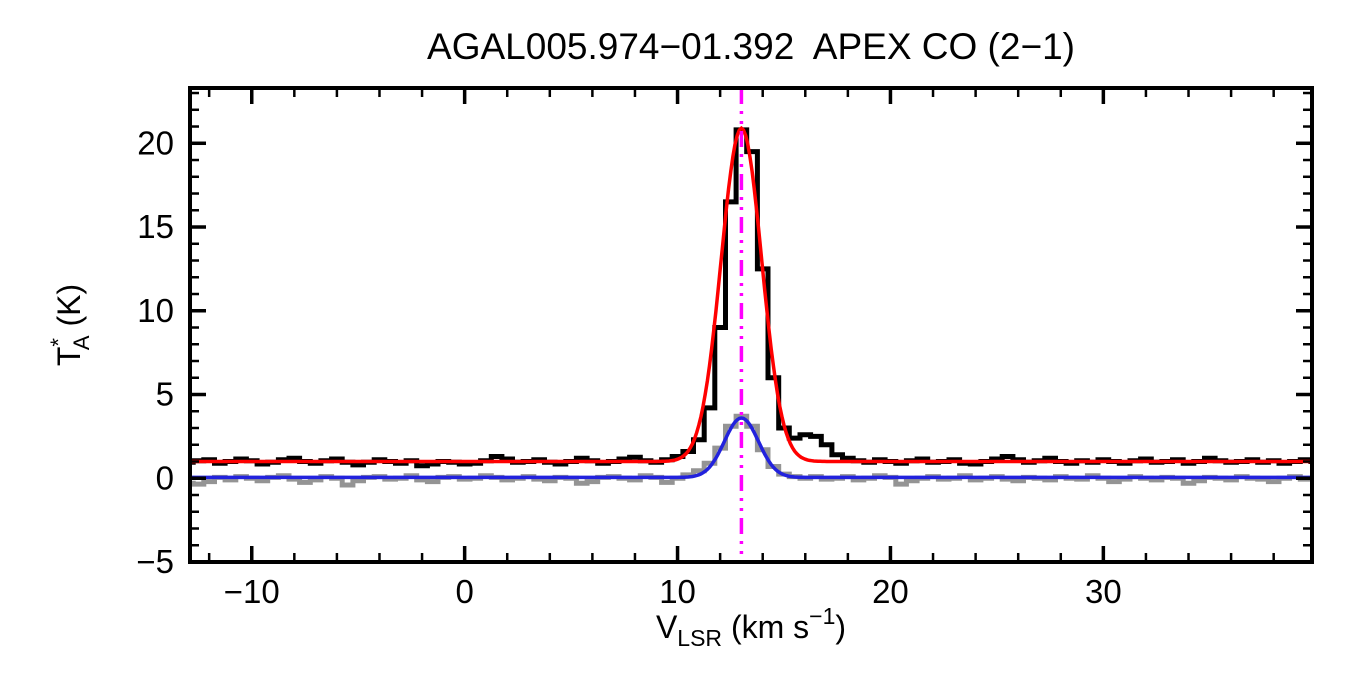 The height and width of the screenshot is (675, 1350). I want to click on y-tick-label: −5, so click(155, 561).